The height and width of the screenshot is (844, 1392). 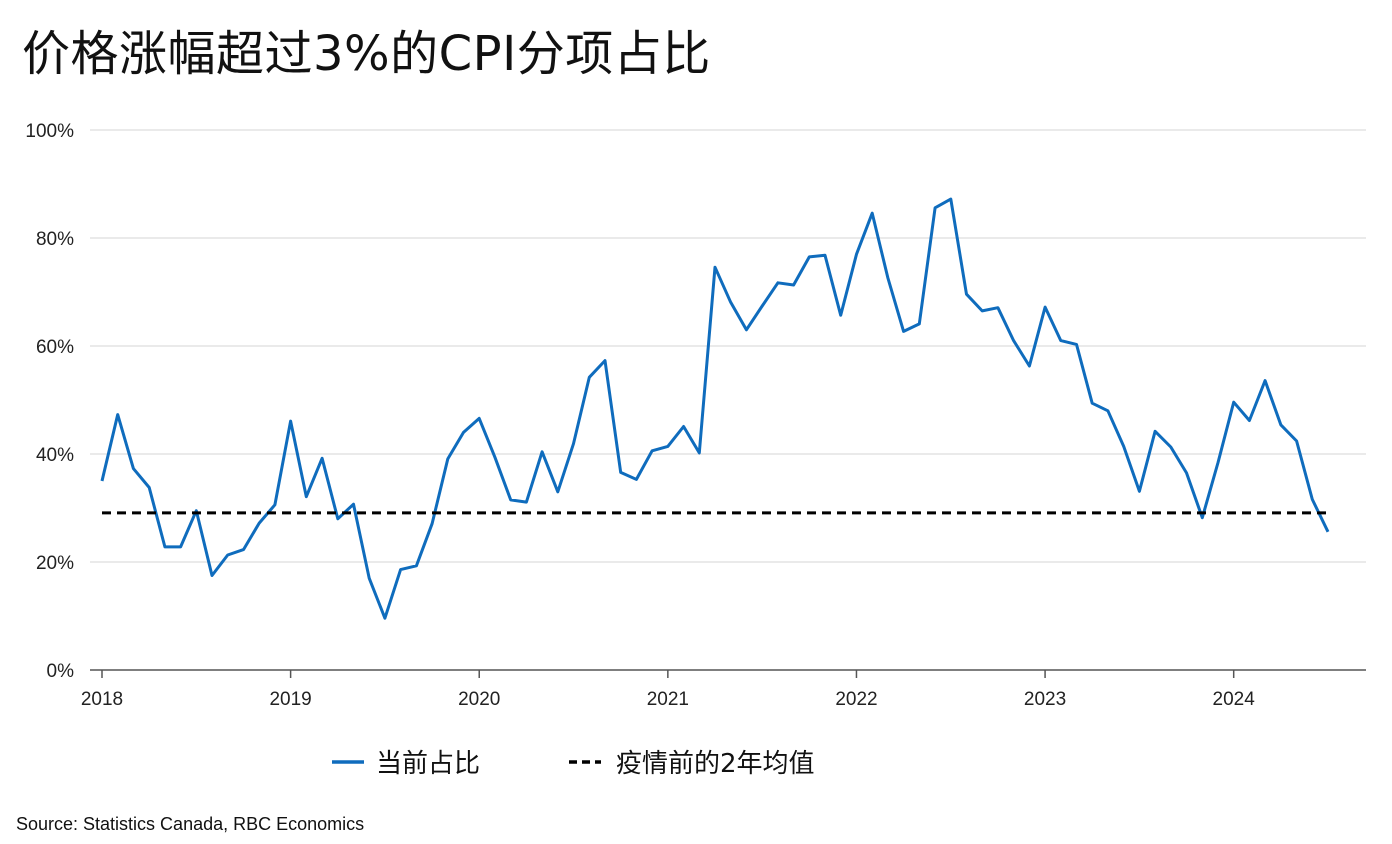 What do you see at coordinates (55, 563) in the screenshot?
I see `y-tick-label: 20%` at bounding box center [55, 563].